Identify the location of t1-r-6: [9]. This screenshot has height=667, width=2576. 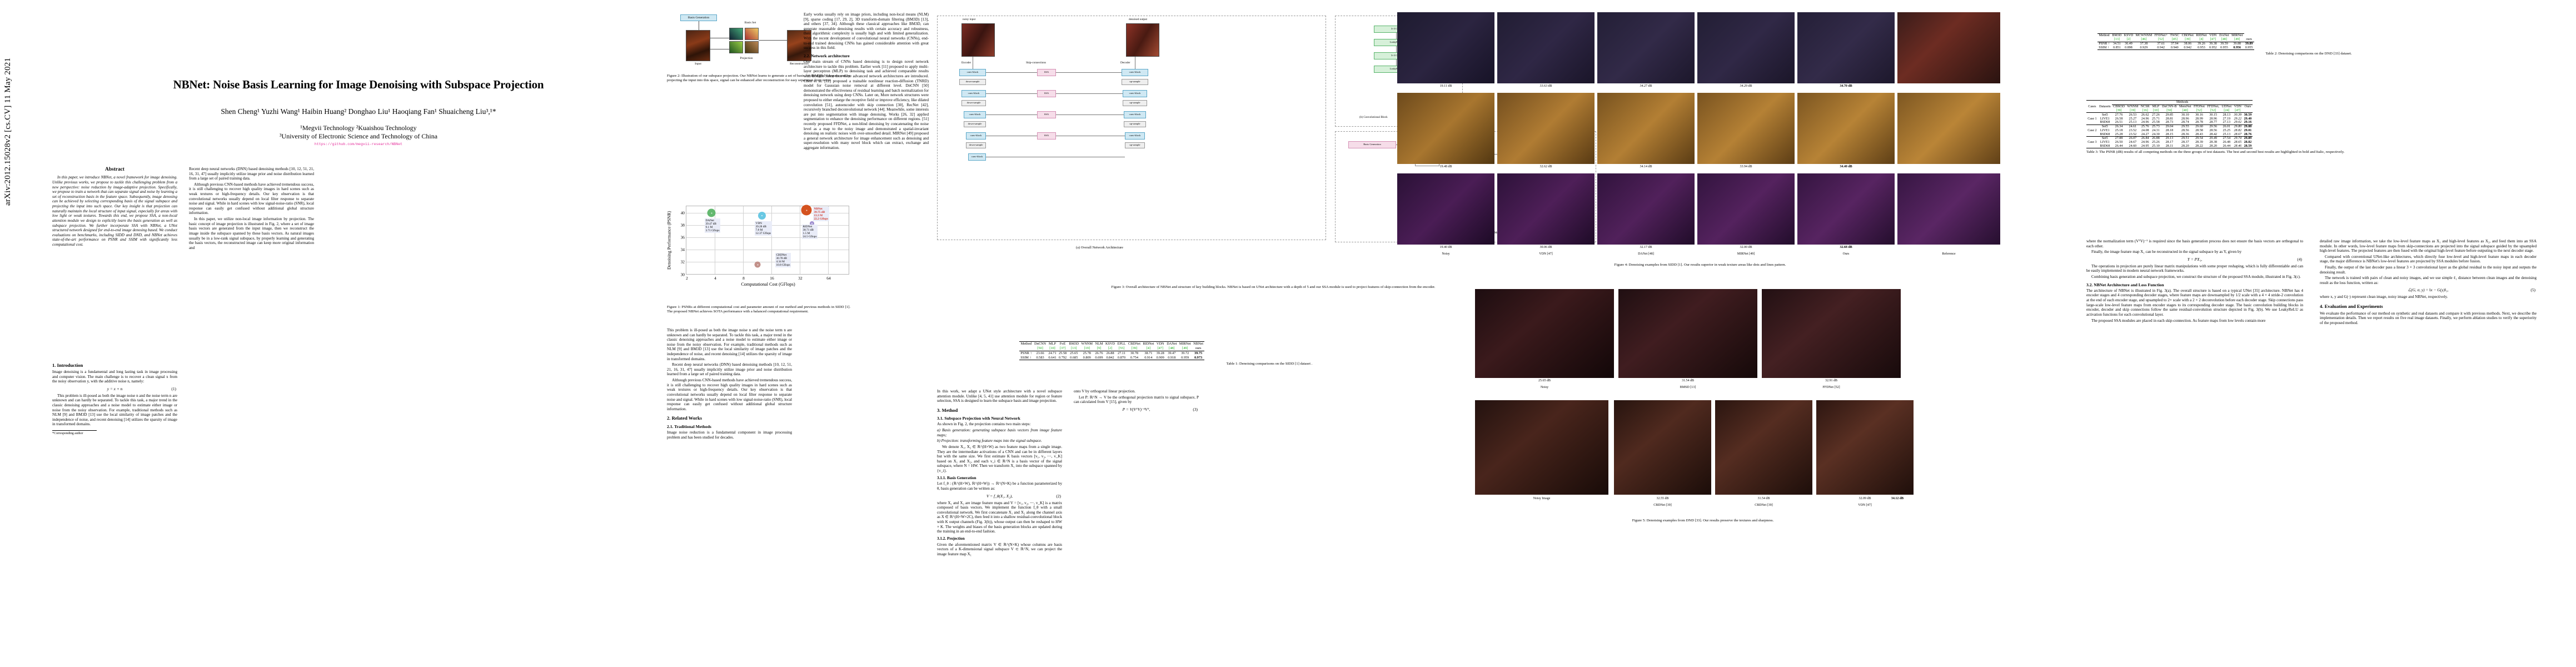
(1099, 348).